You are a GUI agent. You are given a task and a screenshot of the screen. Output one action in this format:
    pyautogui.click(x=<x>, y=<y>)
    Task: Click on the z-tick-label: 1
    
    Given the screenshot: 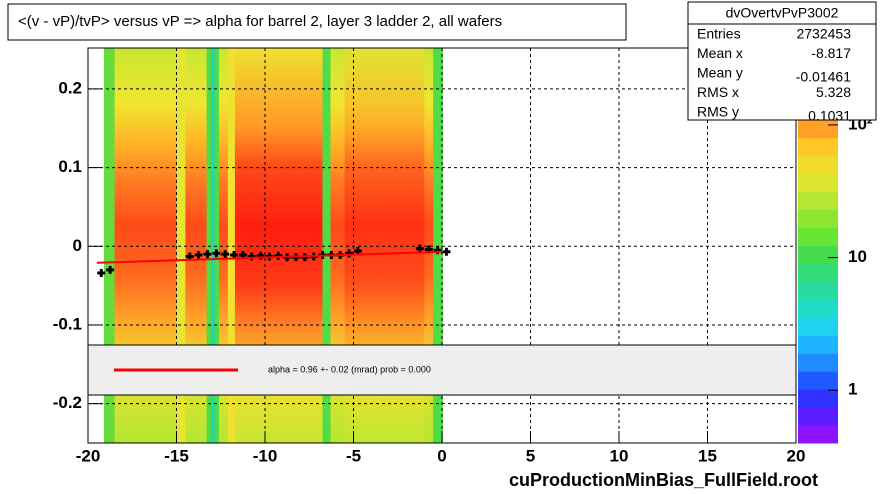 What is the action you would take?
    pyautogui.click(x=852, y=389)
    